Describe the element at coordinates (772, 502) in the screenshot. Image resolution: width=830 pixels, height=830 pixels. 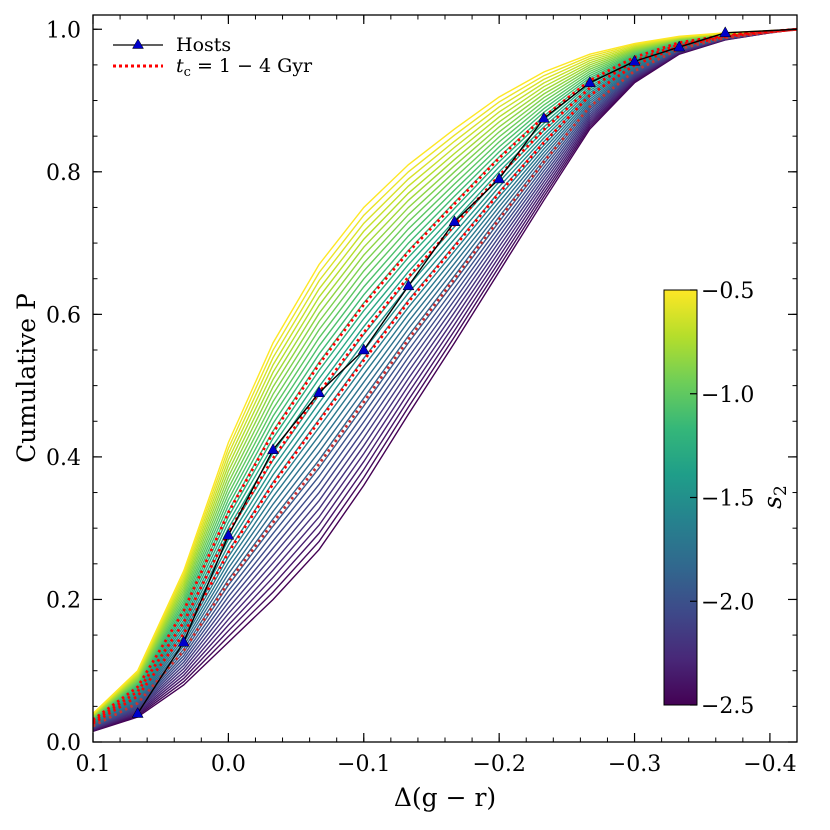
I see `colorbar-label-var: s` at that location.